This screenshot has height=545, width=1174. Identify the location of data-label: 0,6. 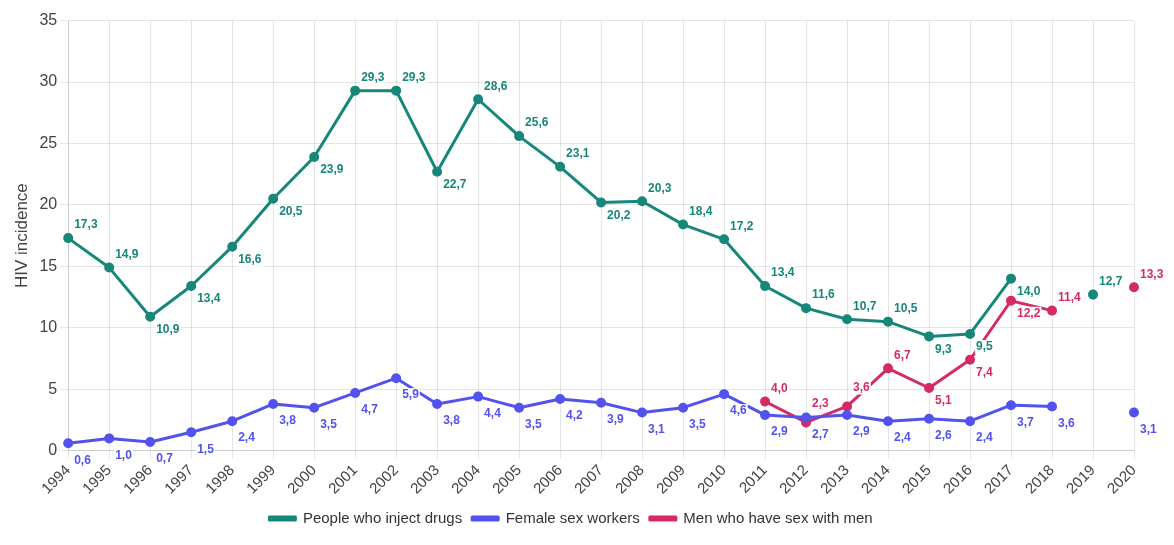
(83, 459).